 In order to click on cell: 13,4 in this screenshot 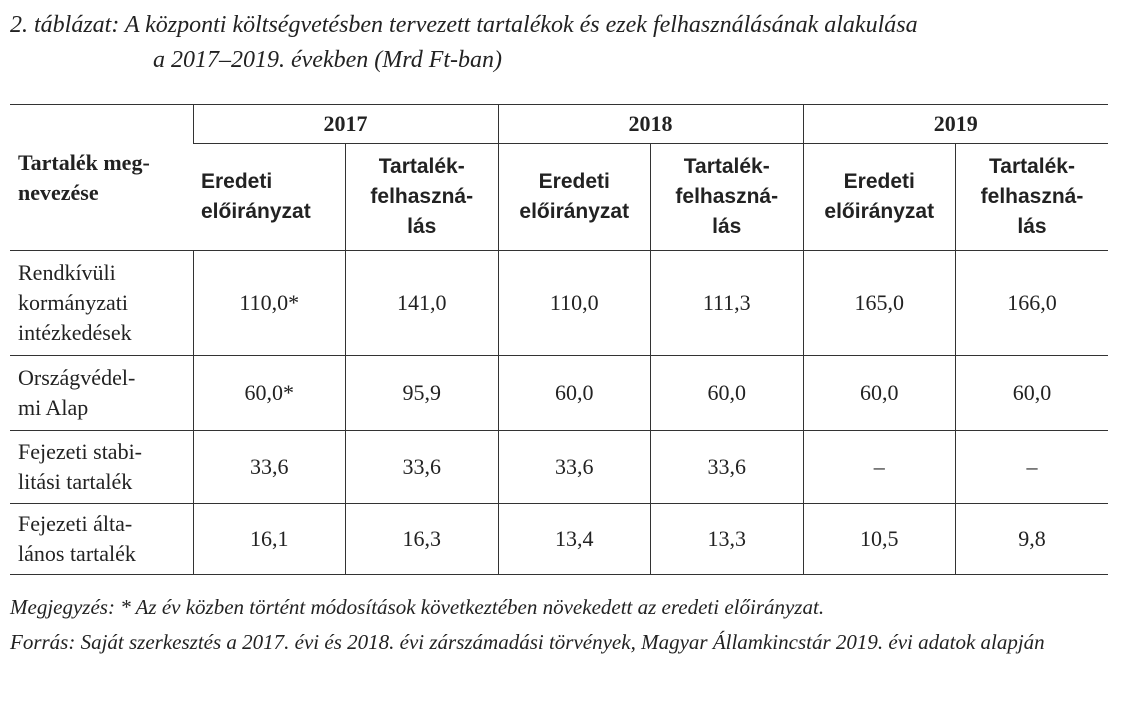, I will do `click(574, 539)`.